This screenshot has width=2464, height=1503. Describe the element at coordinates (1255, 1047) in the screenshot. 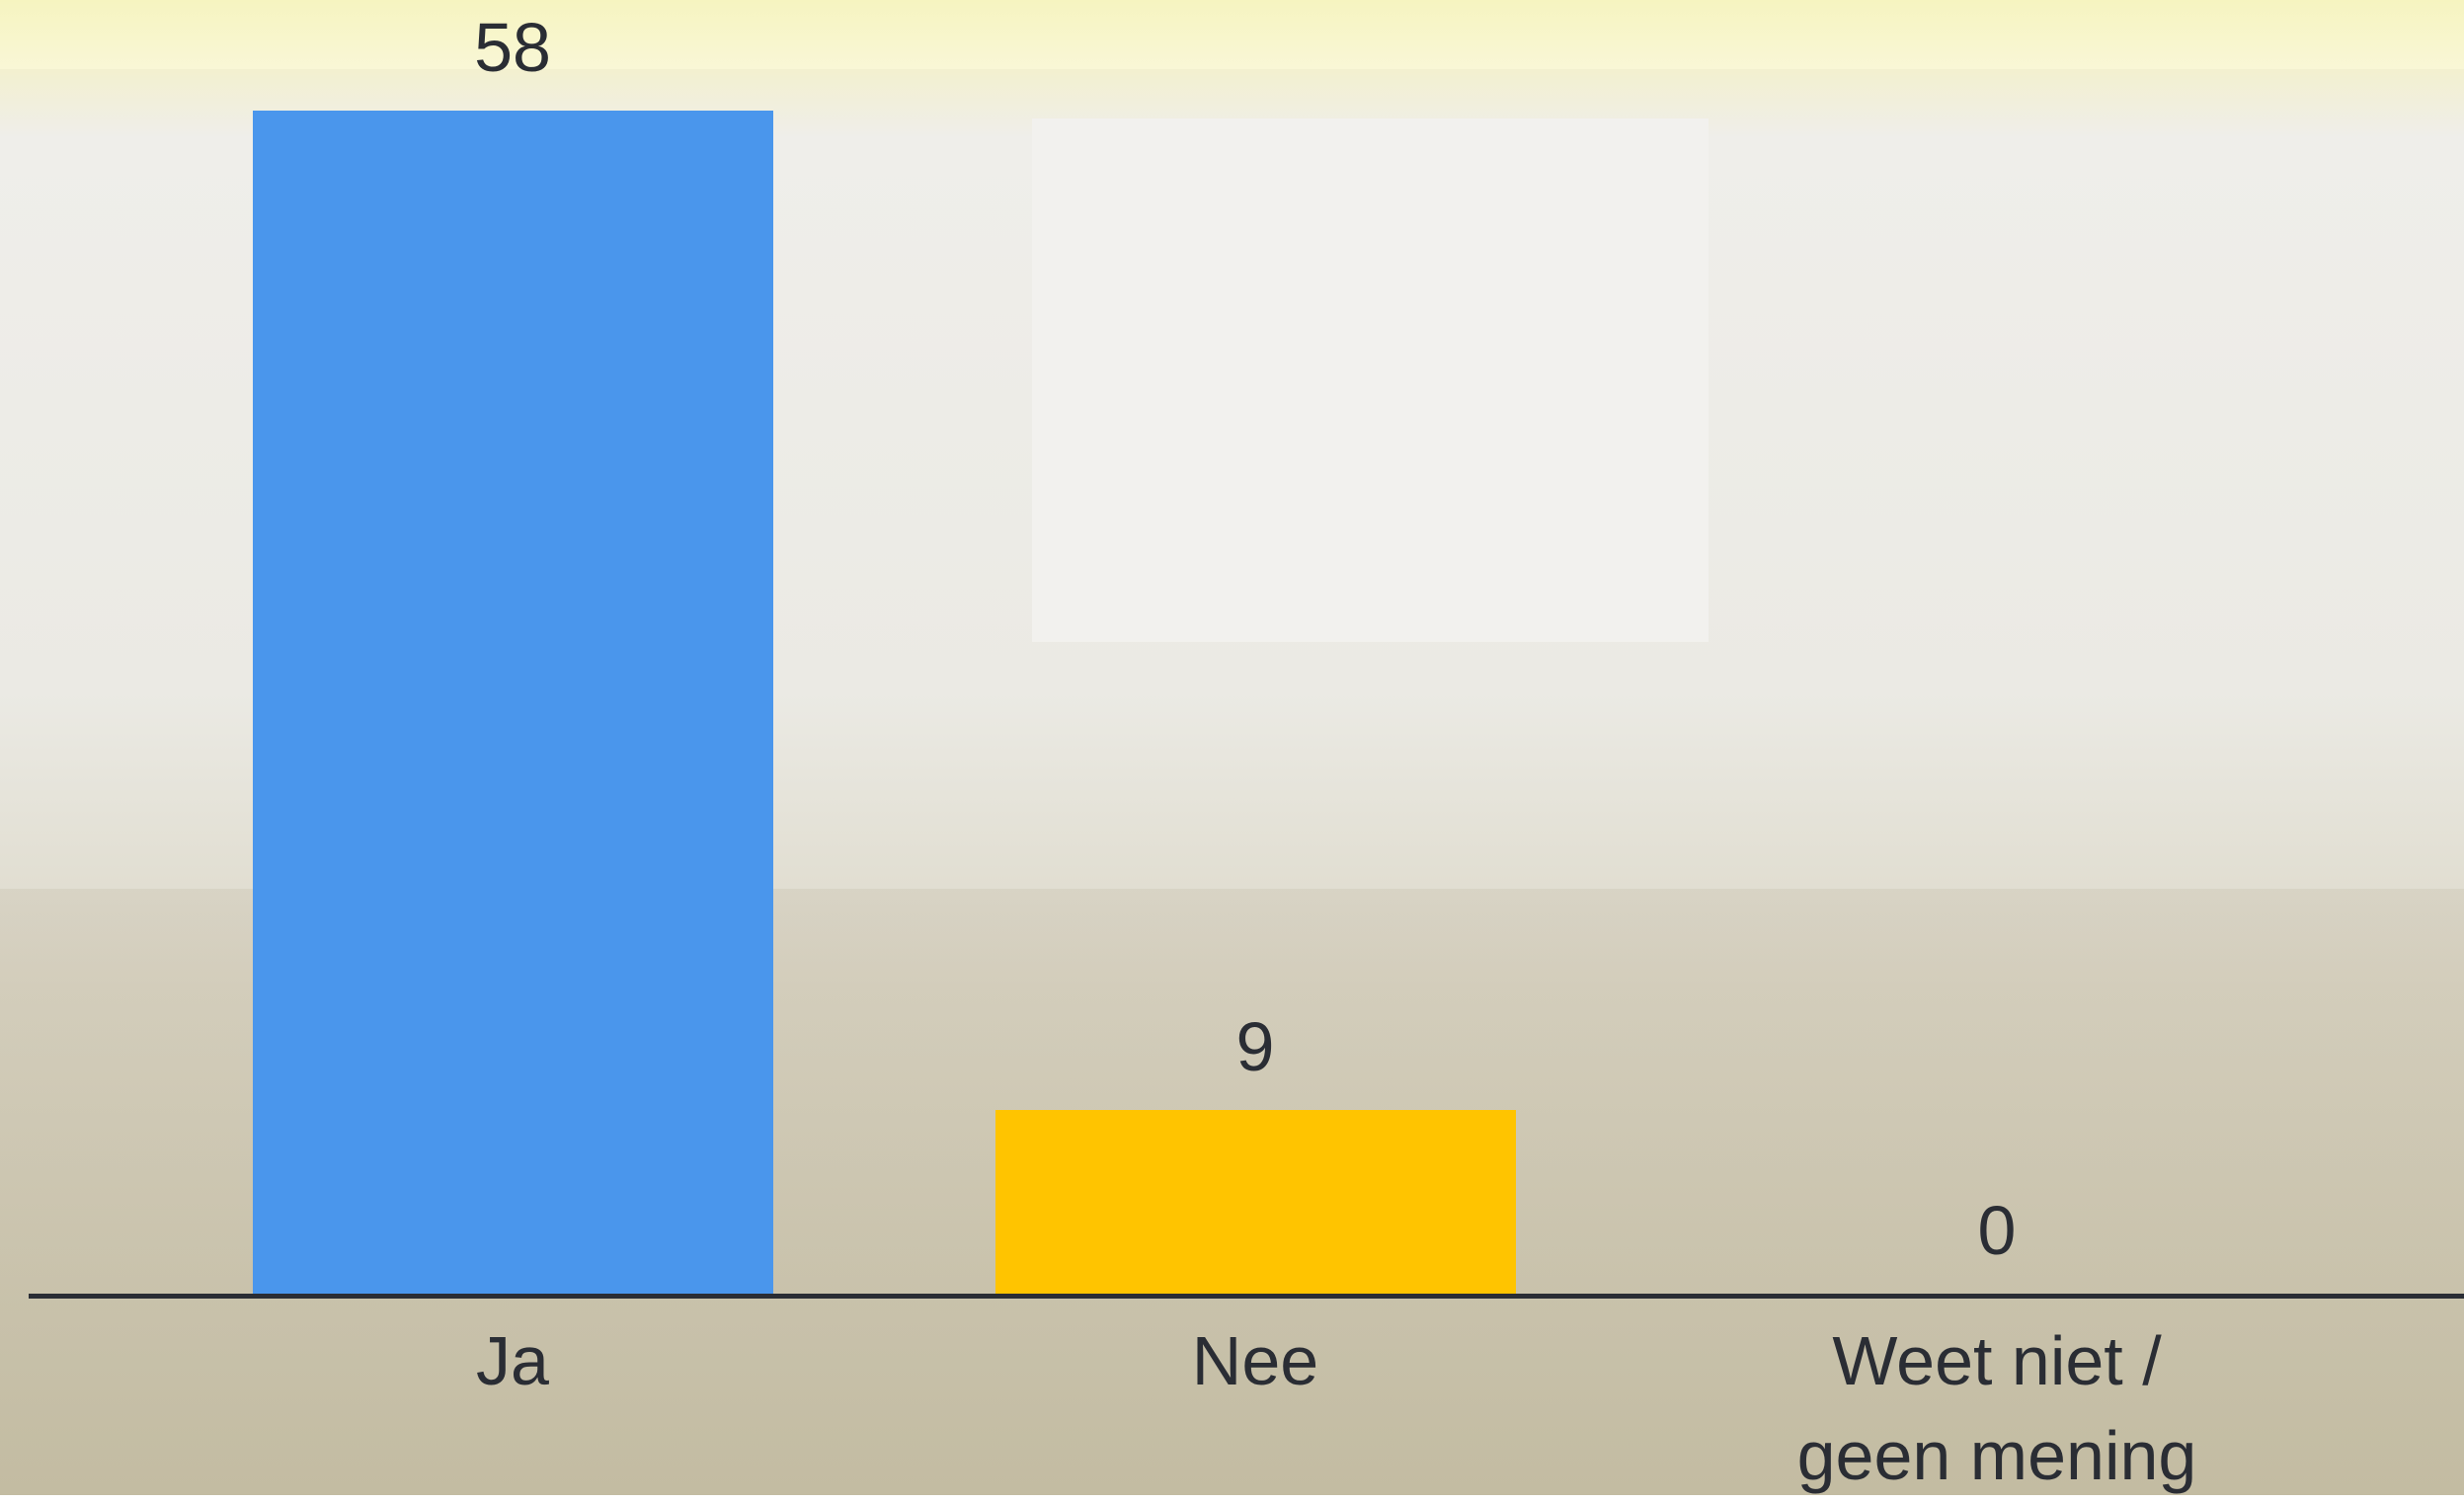

I see `value-label: 9` at that location.